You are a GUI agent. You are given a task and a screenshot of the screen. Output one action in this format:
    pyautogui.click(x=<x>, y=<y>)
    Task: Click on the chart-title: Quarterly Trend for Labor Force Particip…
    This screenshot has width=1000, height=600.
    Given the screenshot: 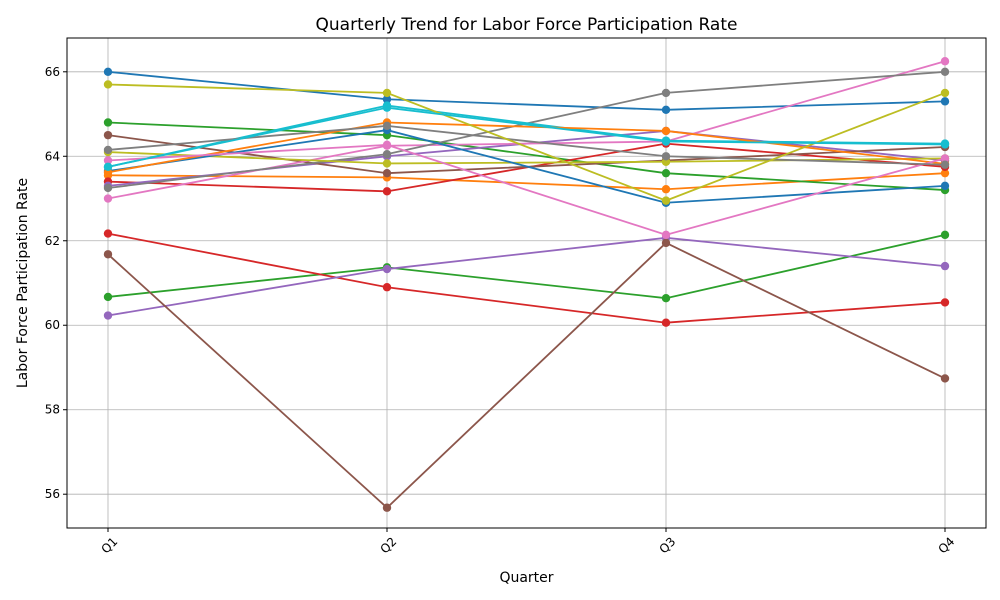 What is the action you would take?
    pyautogui.click(x=527, y=25)
    